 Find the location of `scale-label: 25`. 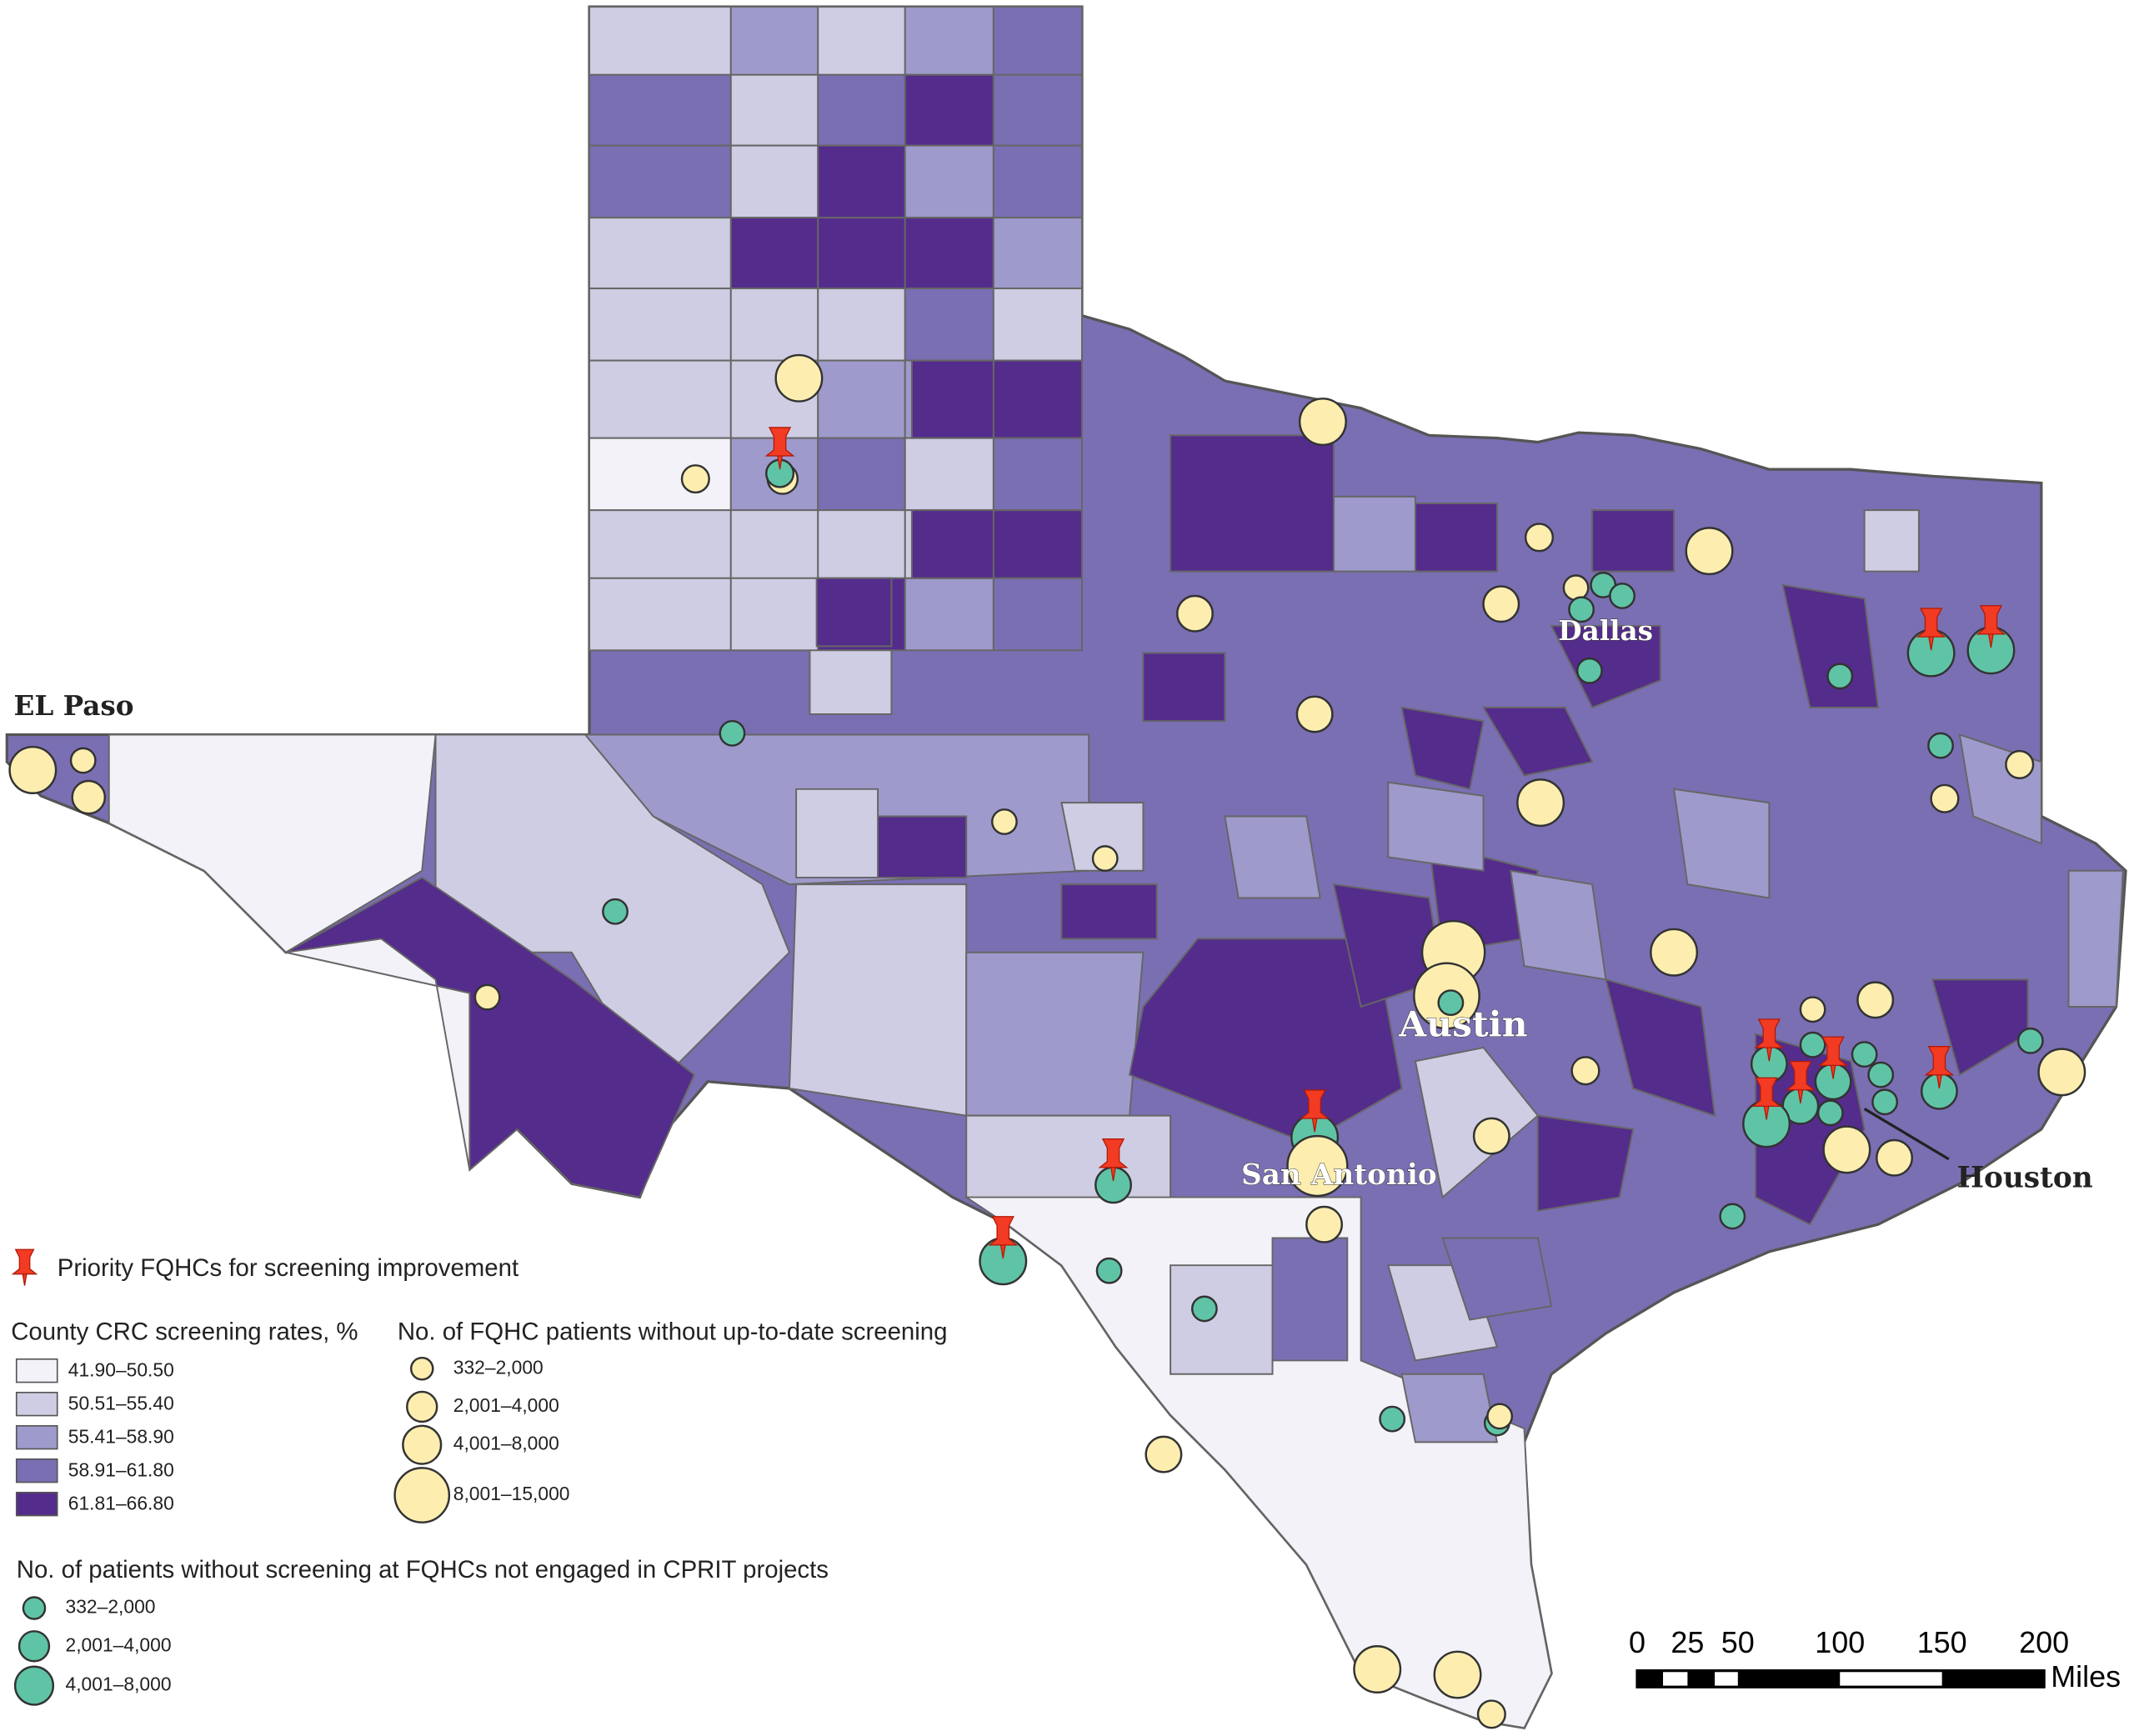

scale-label: 25 is located at coordinates (1687, 1642).